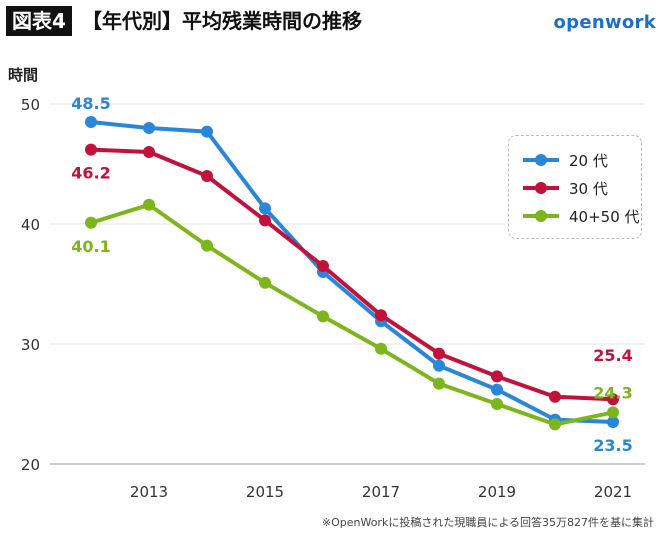  I want to click on legend-item-30s: 30 代, so click(565, 188).